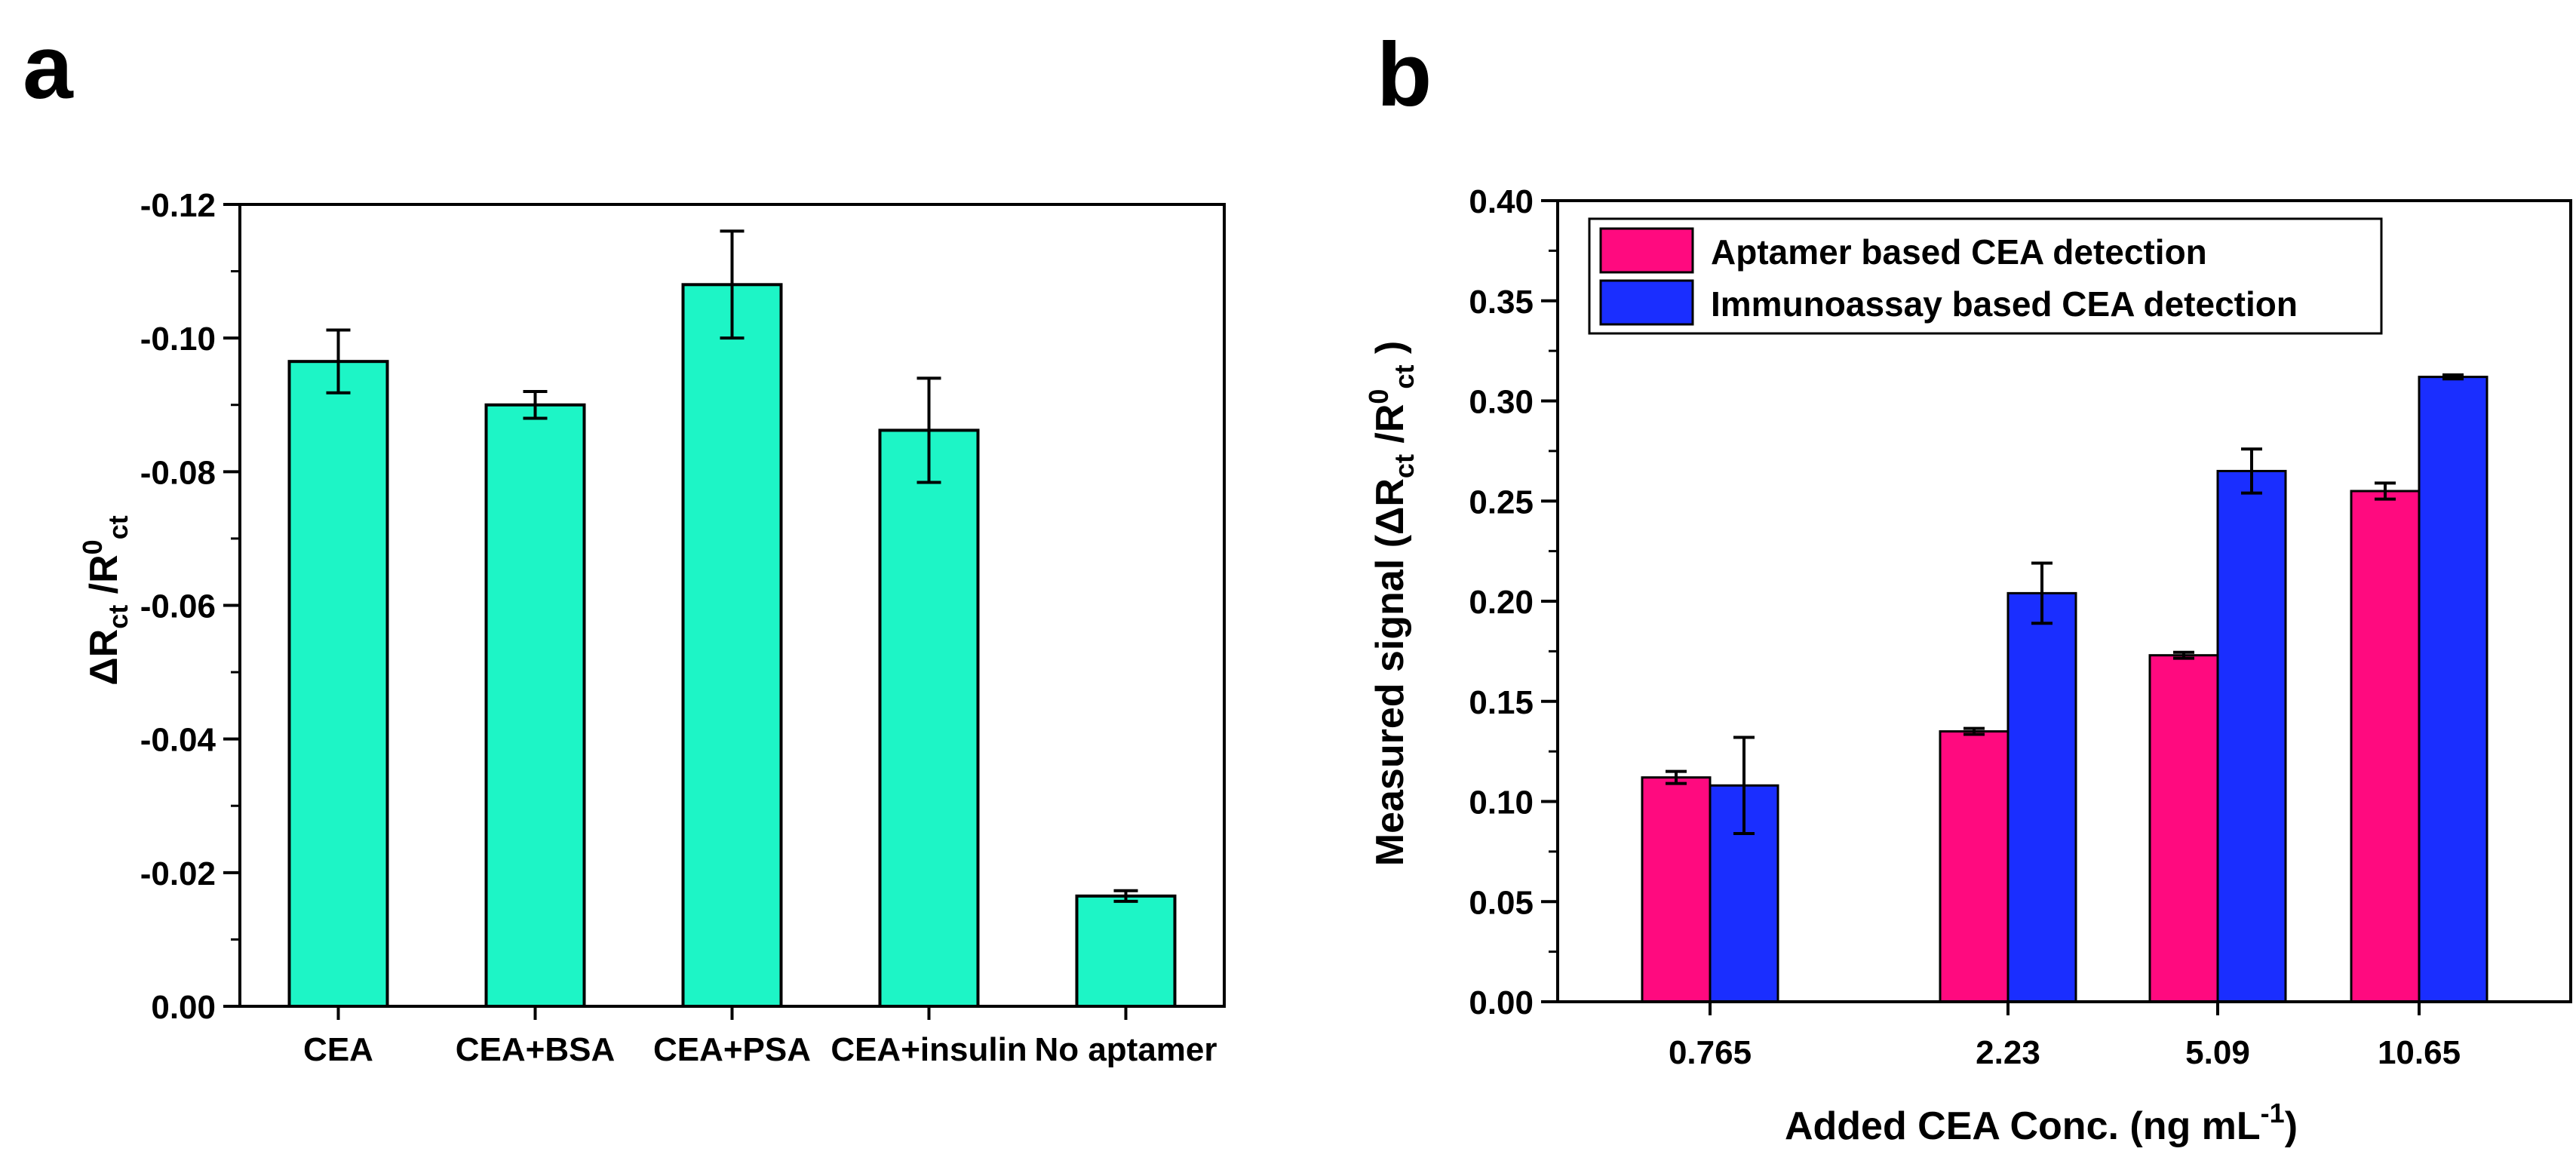 The width and height of the screenshot is (2576, 1173). What do you see at coordinates (1646, 302) in the screenshot?
I see `legend-swatch-immunoassay` at bounding box center [1646, 302].